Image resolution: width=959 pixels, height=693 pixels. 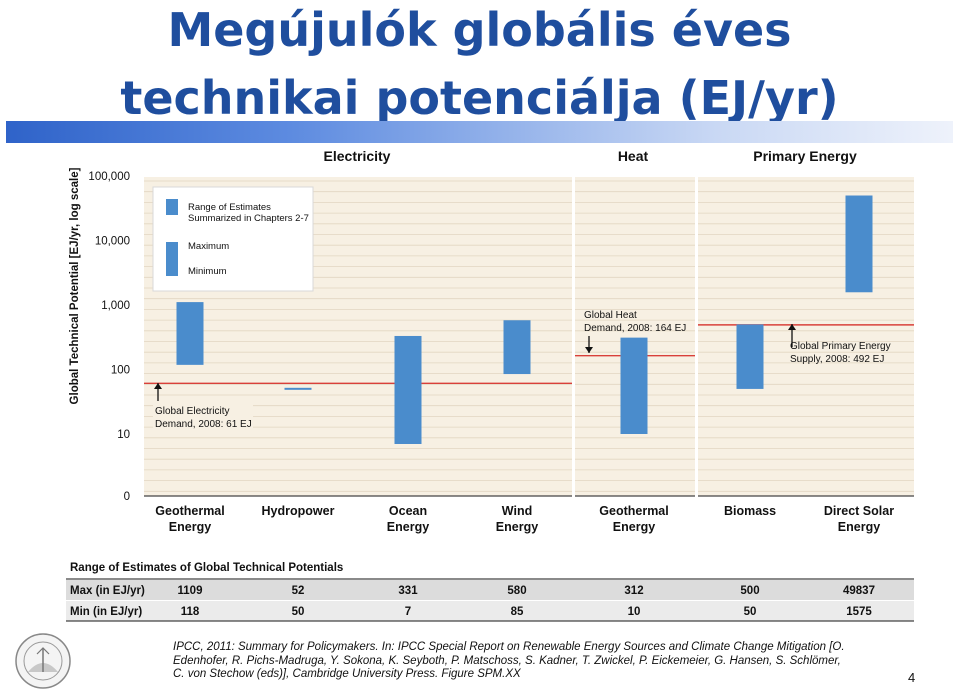 I want to click on y-tick-label: 100,000, so click(x=109, y=177).